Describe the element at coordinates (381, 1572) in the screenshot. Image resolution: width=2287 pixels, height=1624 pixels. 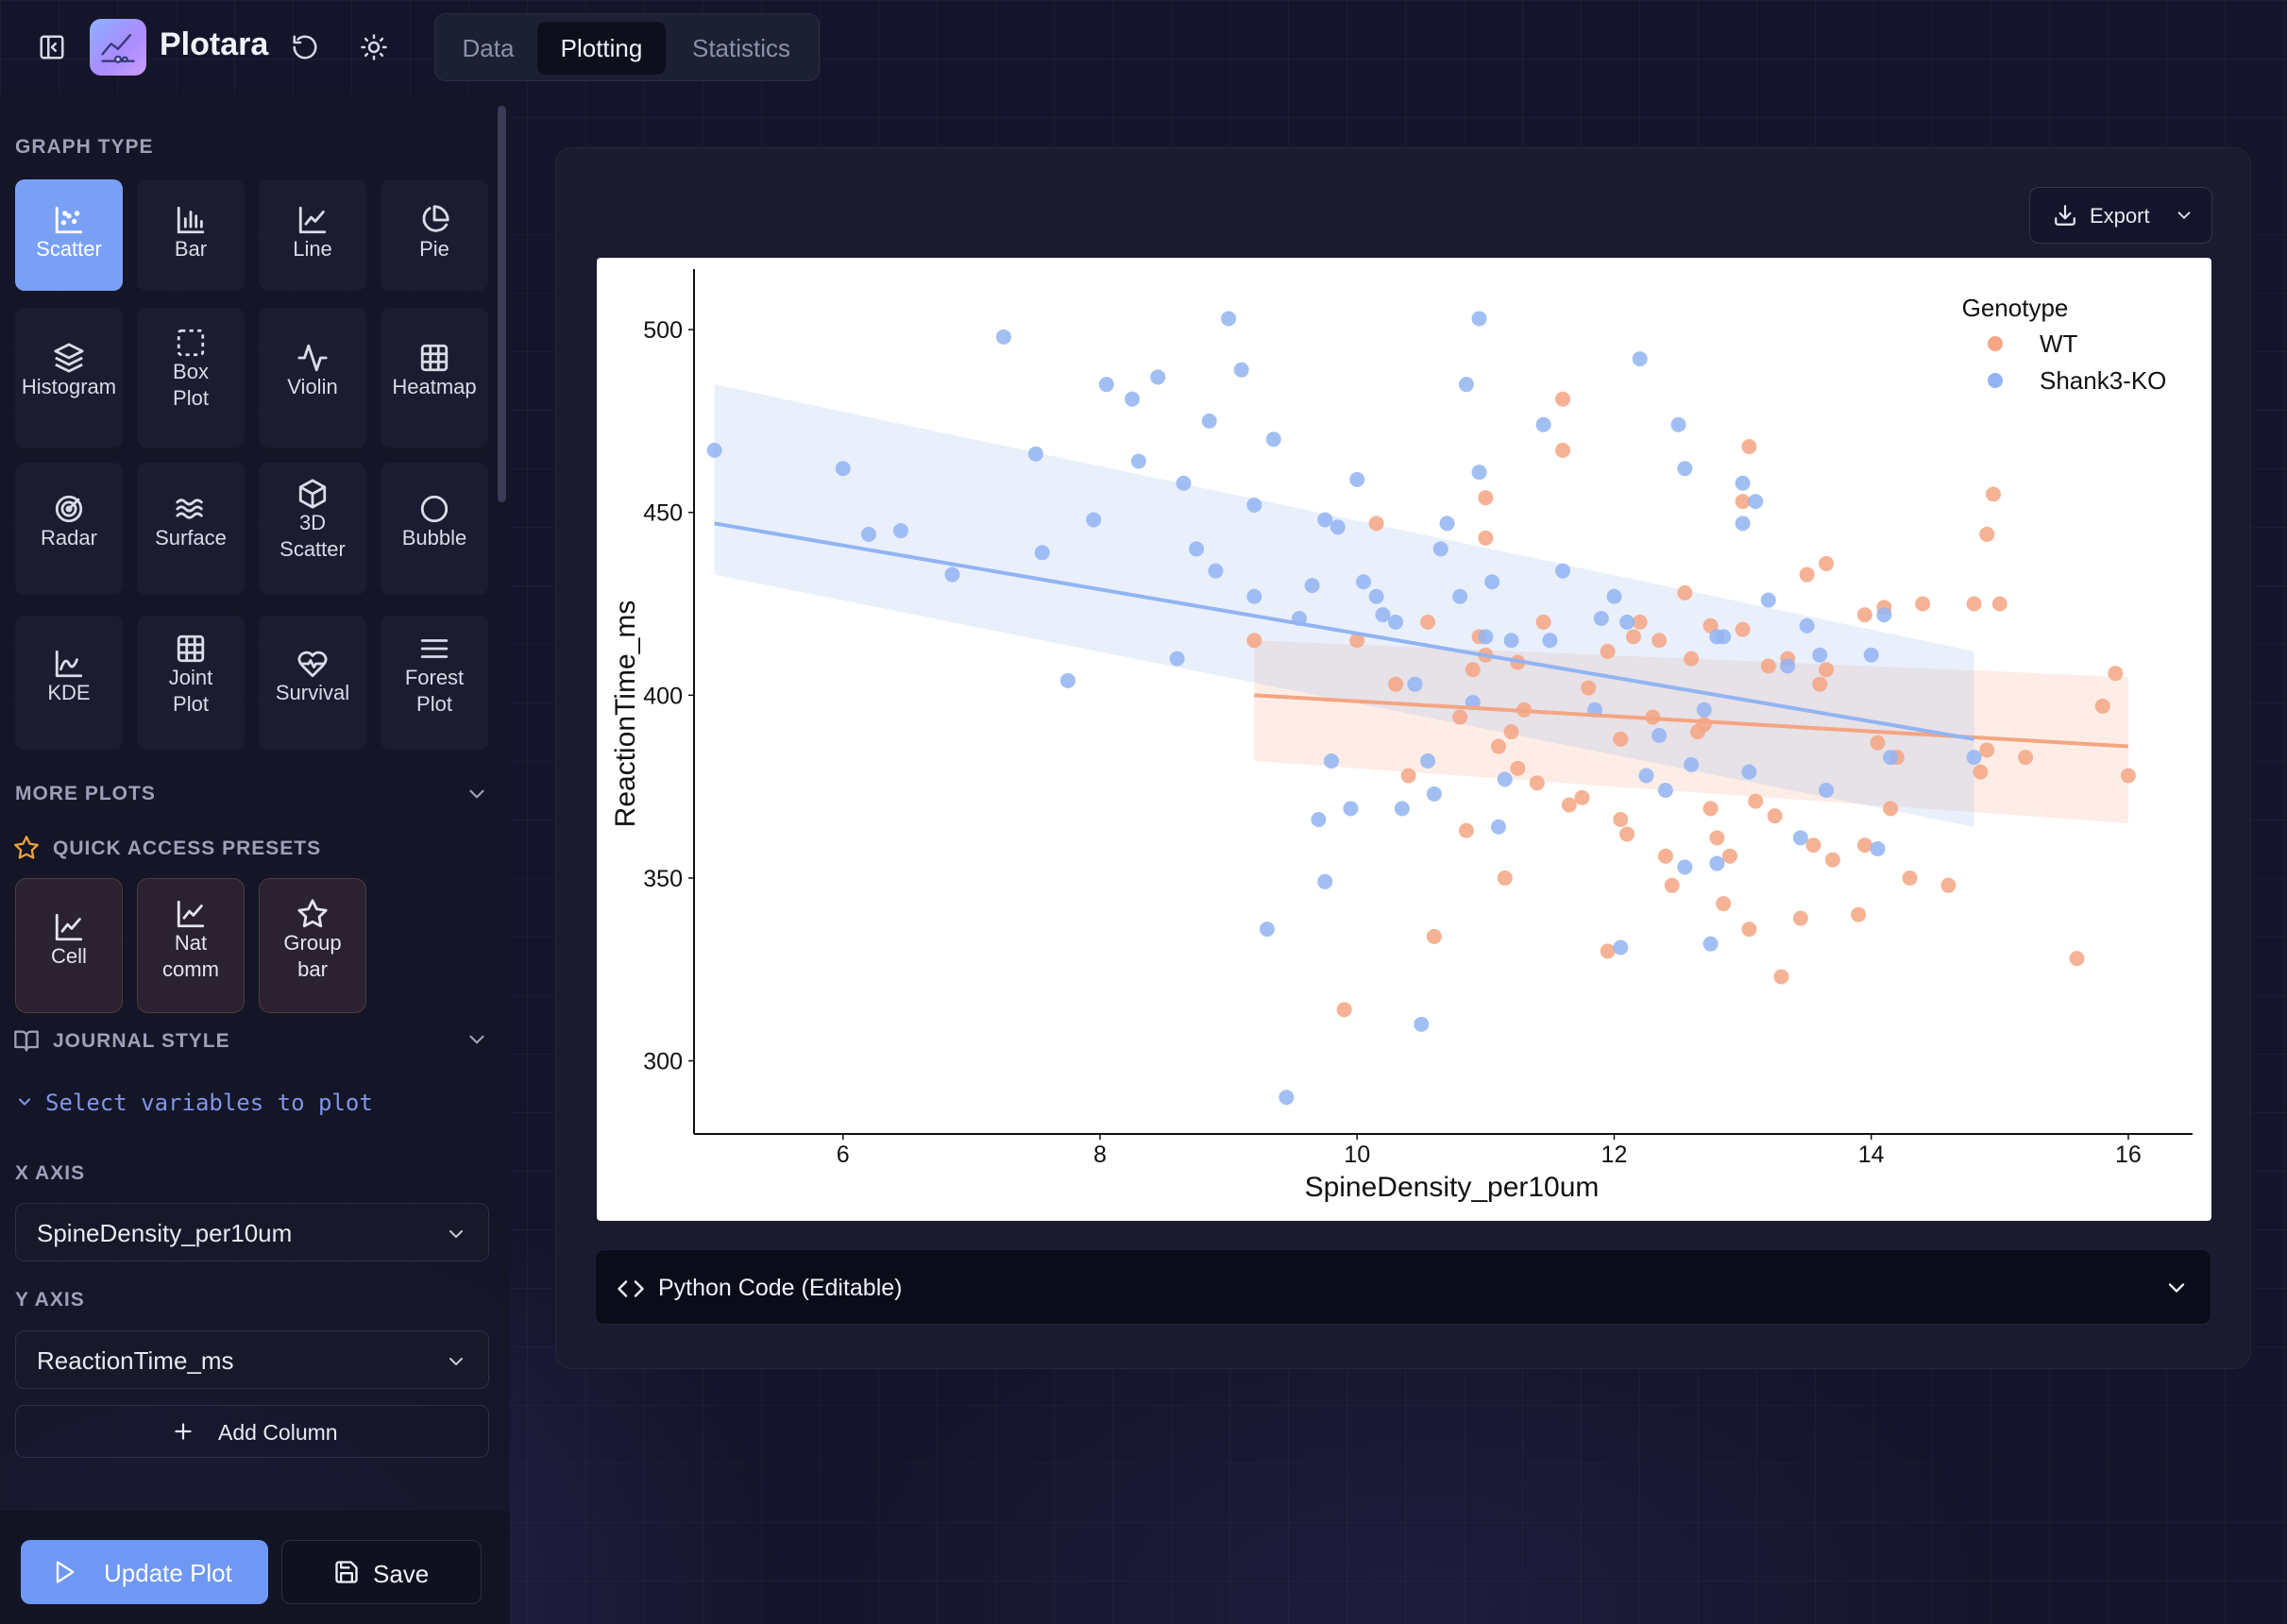
I see `save-button: Save` at that location.